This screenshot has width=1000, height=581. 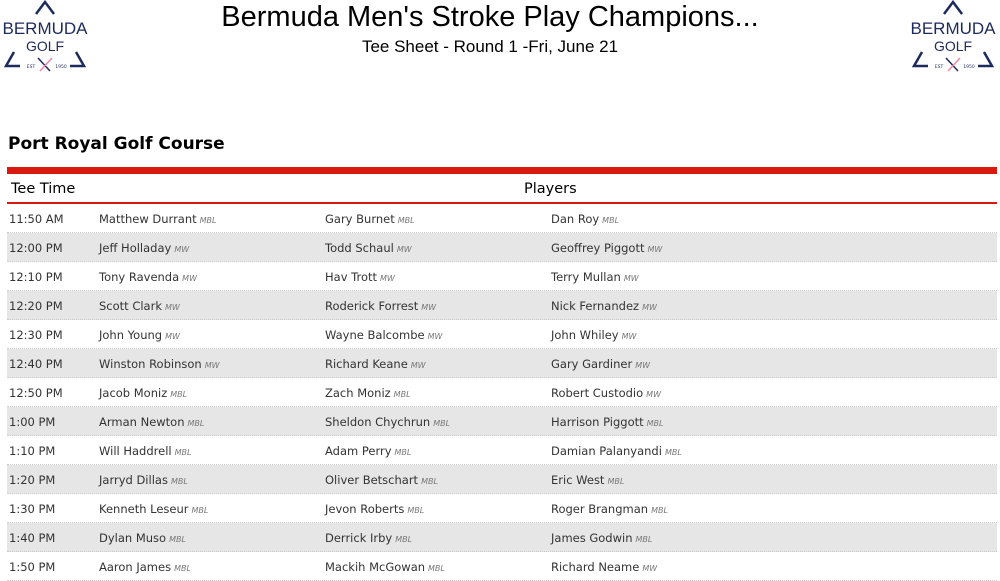 What do you see at coordinates (32, 509) in the screenshot?
I see `tee-time: 1:30 PM` at bounding box center [32, 509].